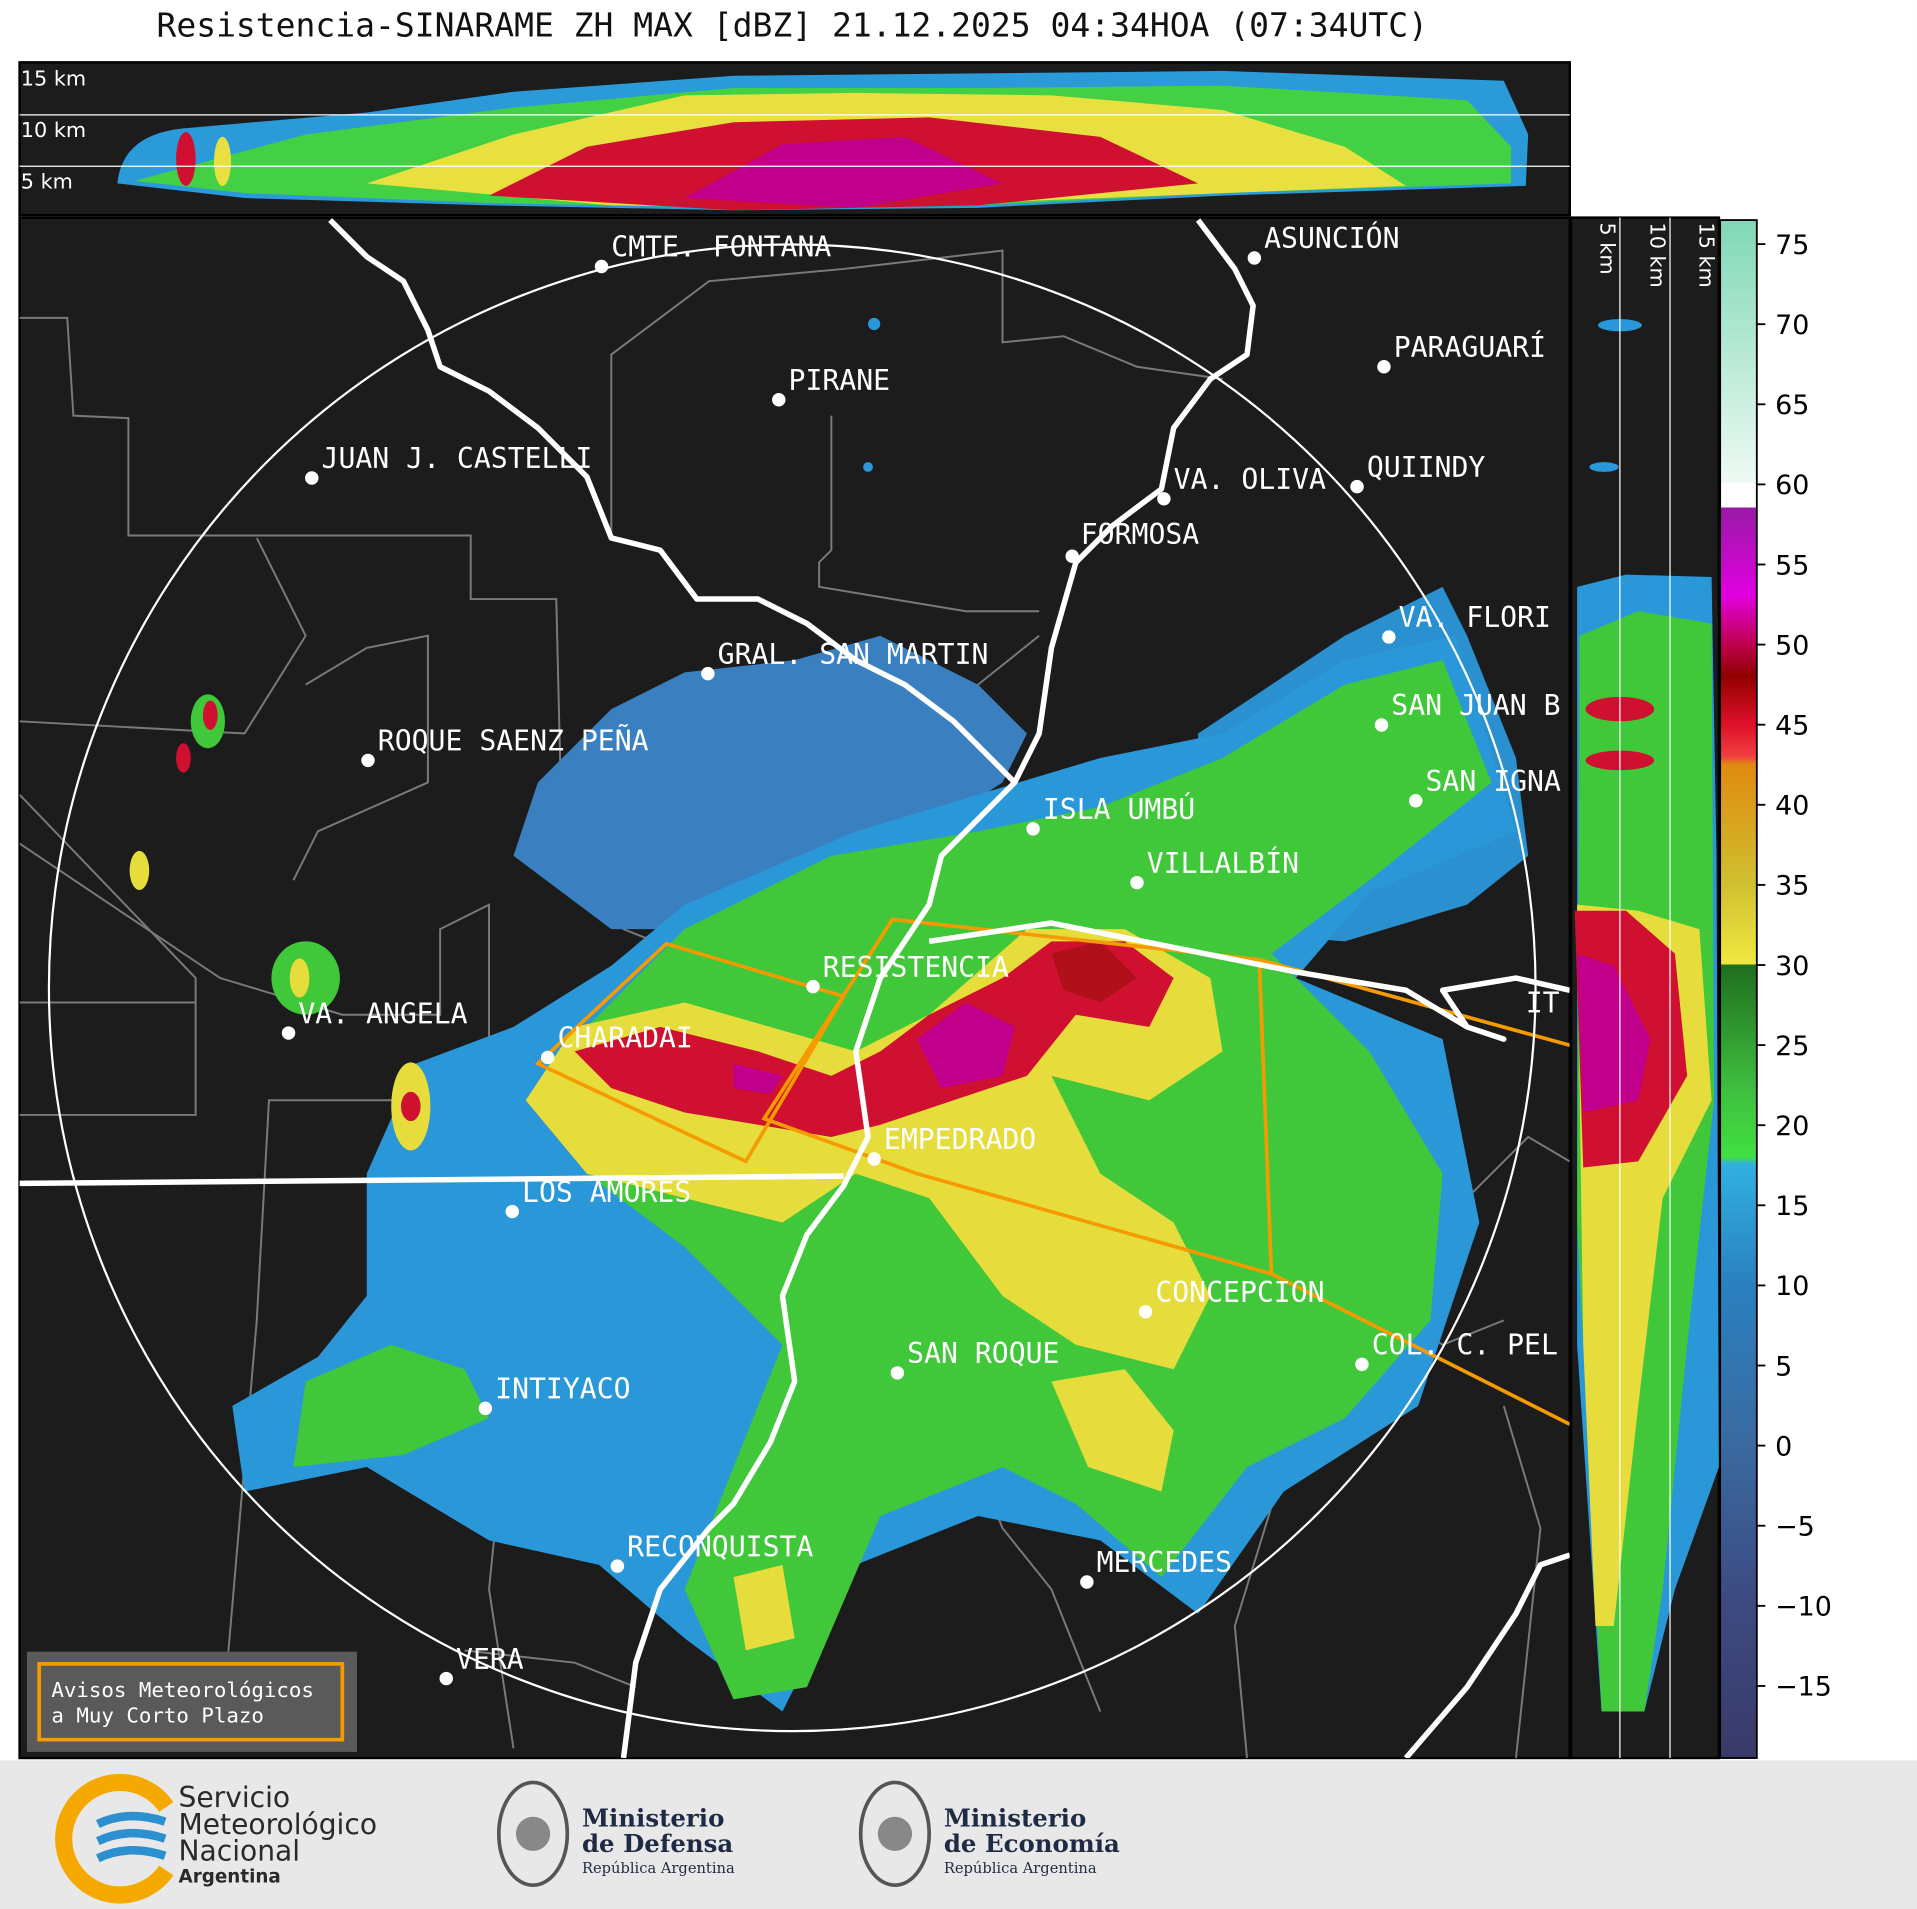 Image resolution: width=1917 pixels, height=1909 pixels. I want to click on top-profile-labels: 15 km 10 km 5 km, so click(53, 130).